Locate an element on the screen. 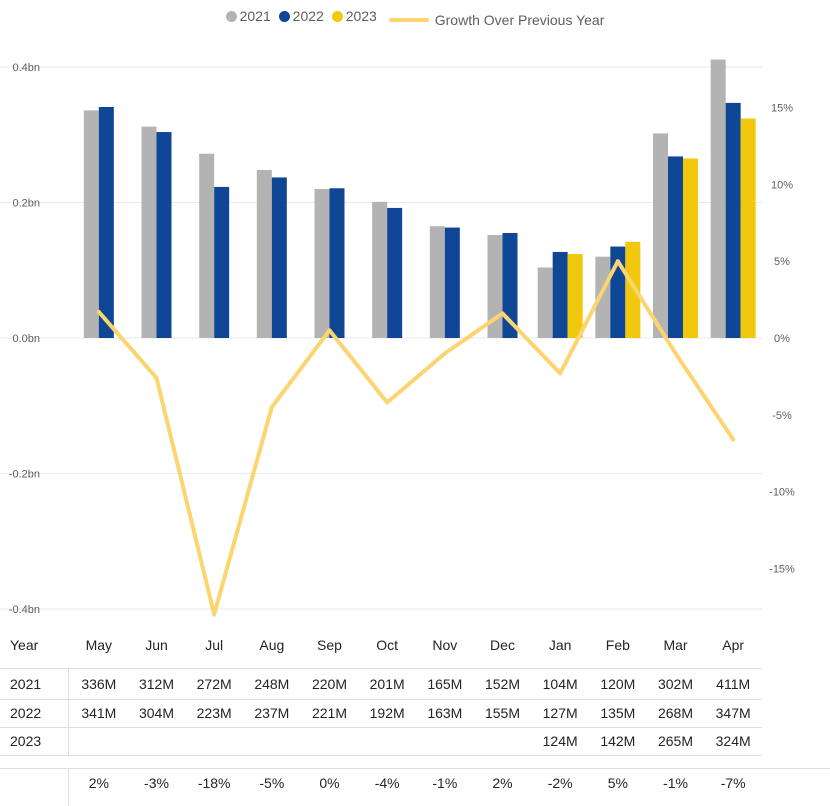 The image size is (830, 806). table-header-month: Mar is located at coordinates (675, 645).